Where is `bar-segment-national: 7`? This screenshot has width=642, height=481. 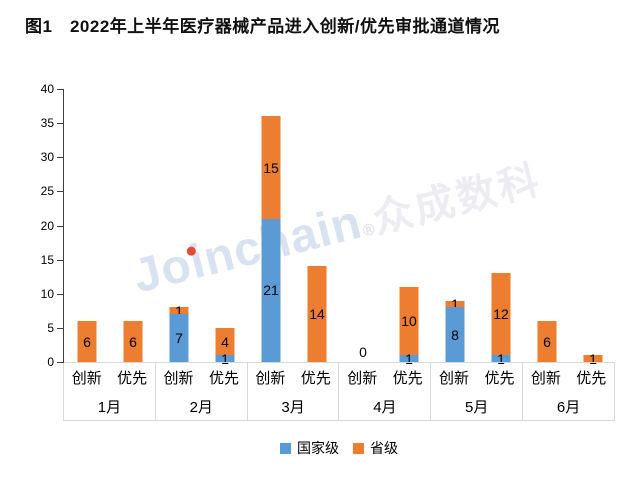 bar-segment-national: 7 is located at coordinates (179, 338).